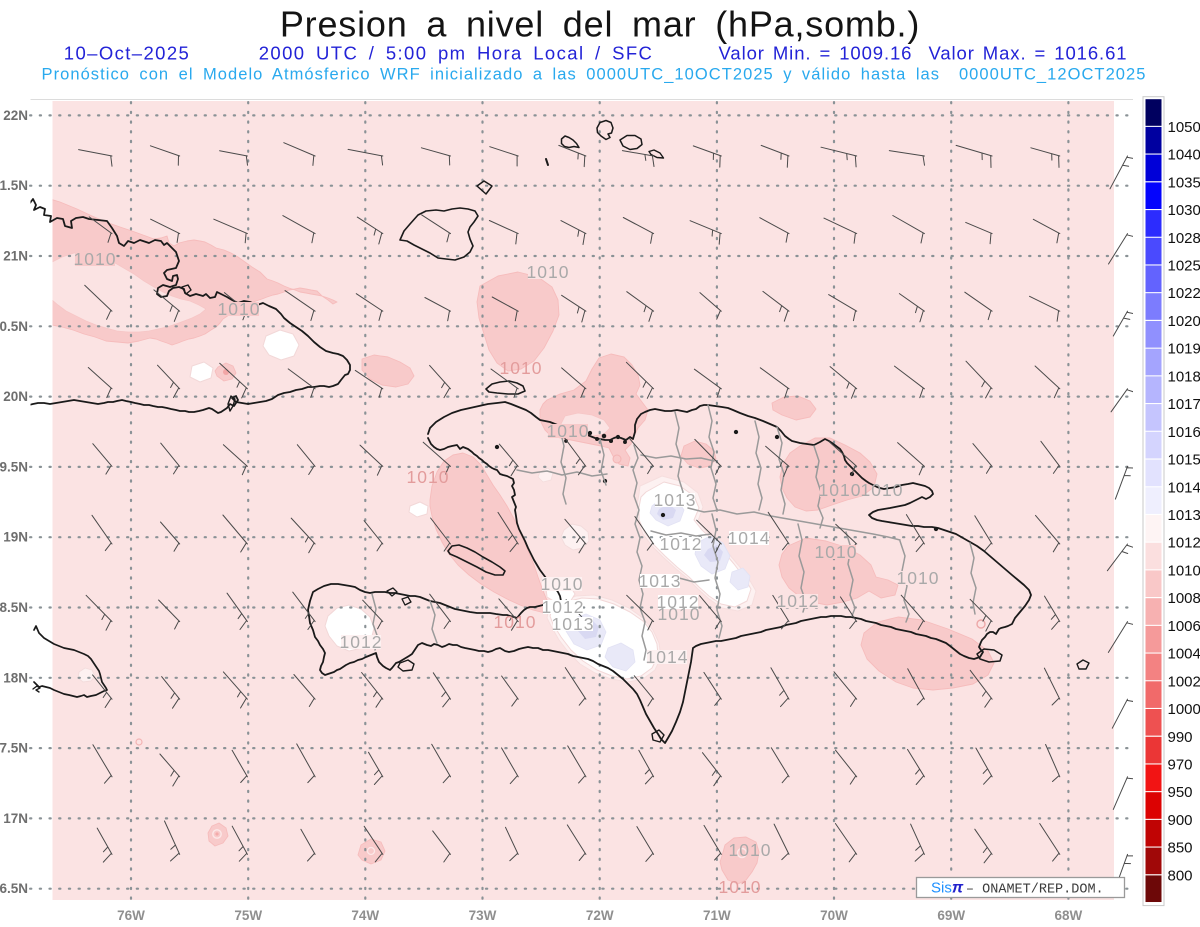  What do you see at coordinates (15, 396) in the screenshot?
I see `svg-text: 20N` at bounding box center [15, 396].